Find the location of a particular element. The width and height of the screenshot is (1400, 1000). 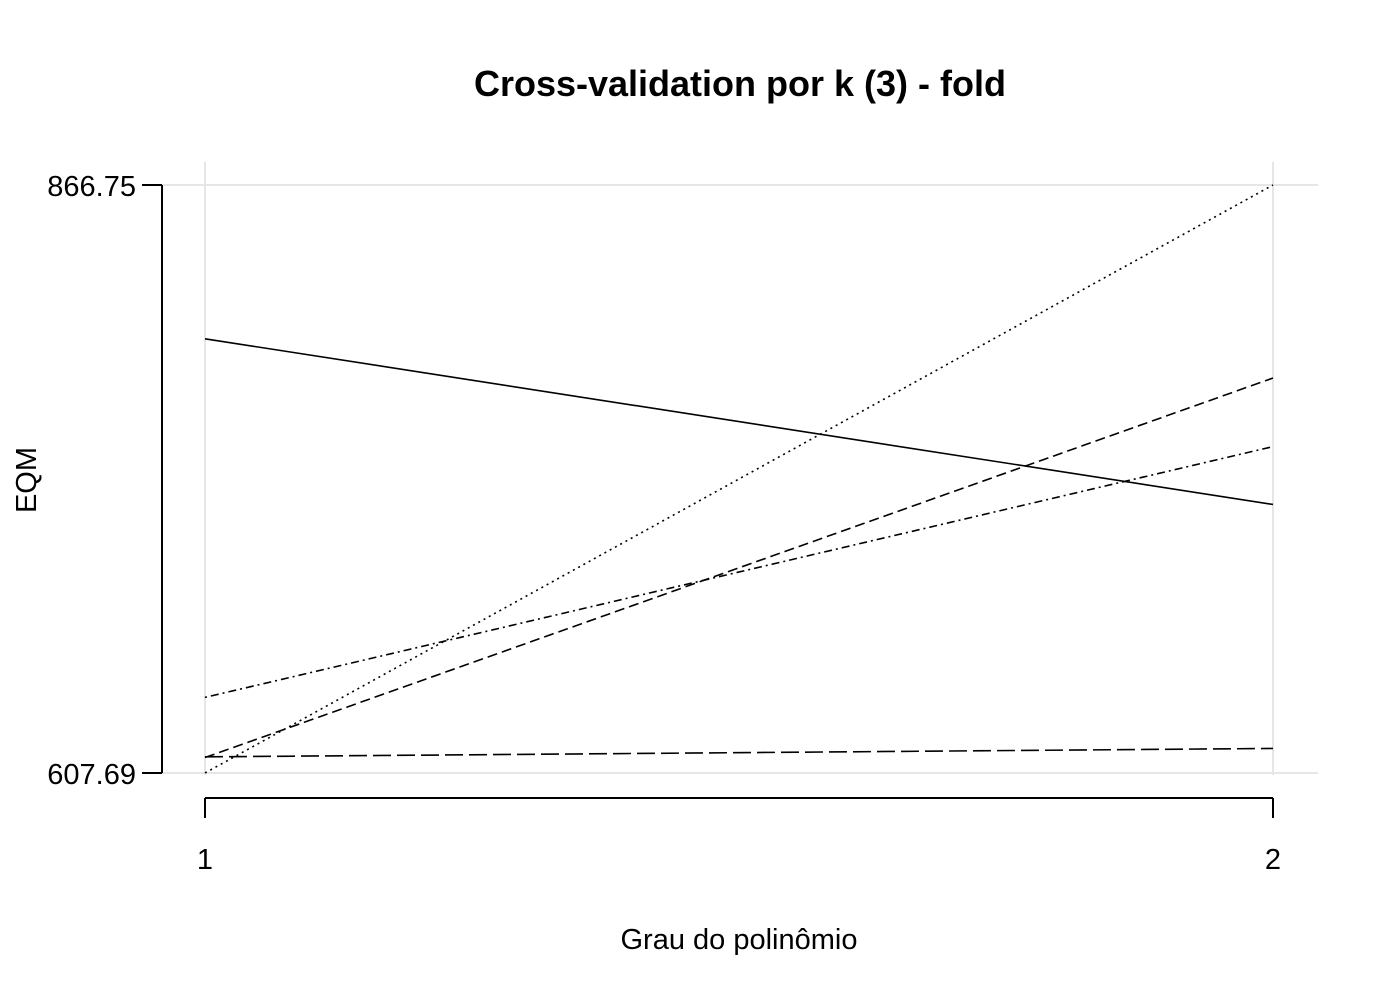

y-axis-ticks: 866.75 607.69 is located at coordinates (104, 481).